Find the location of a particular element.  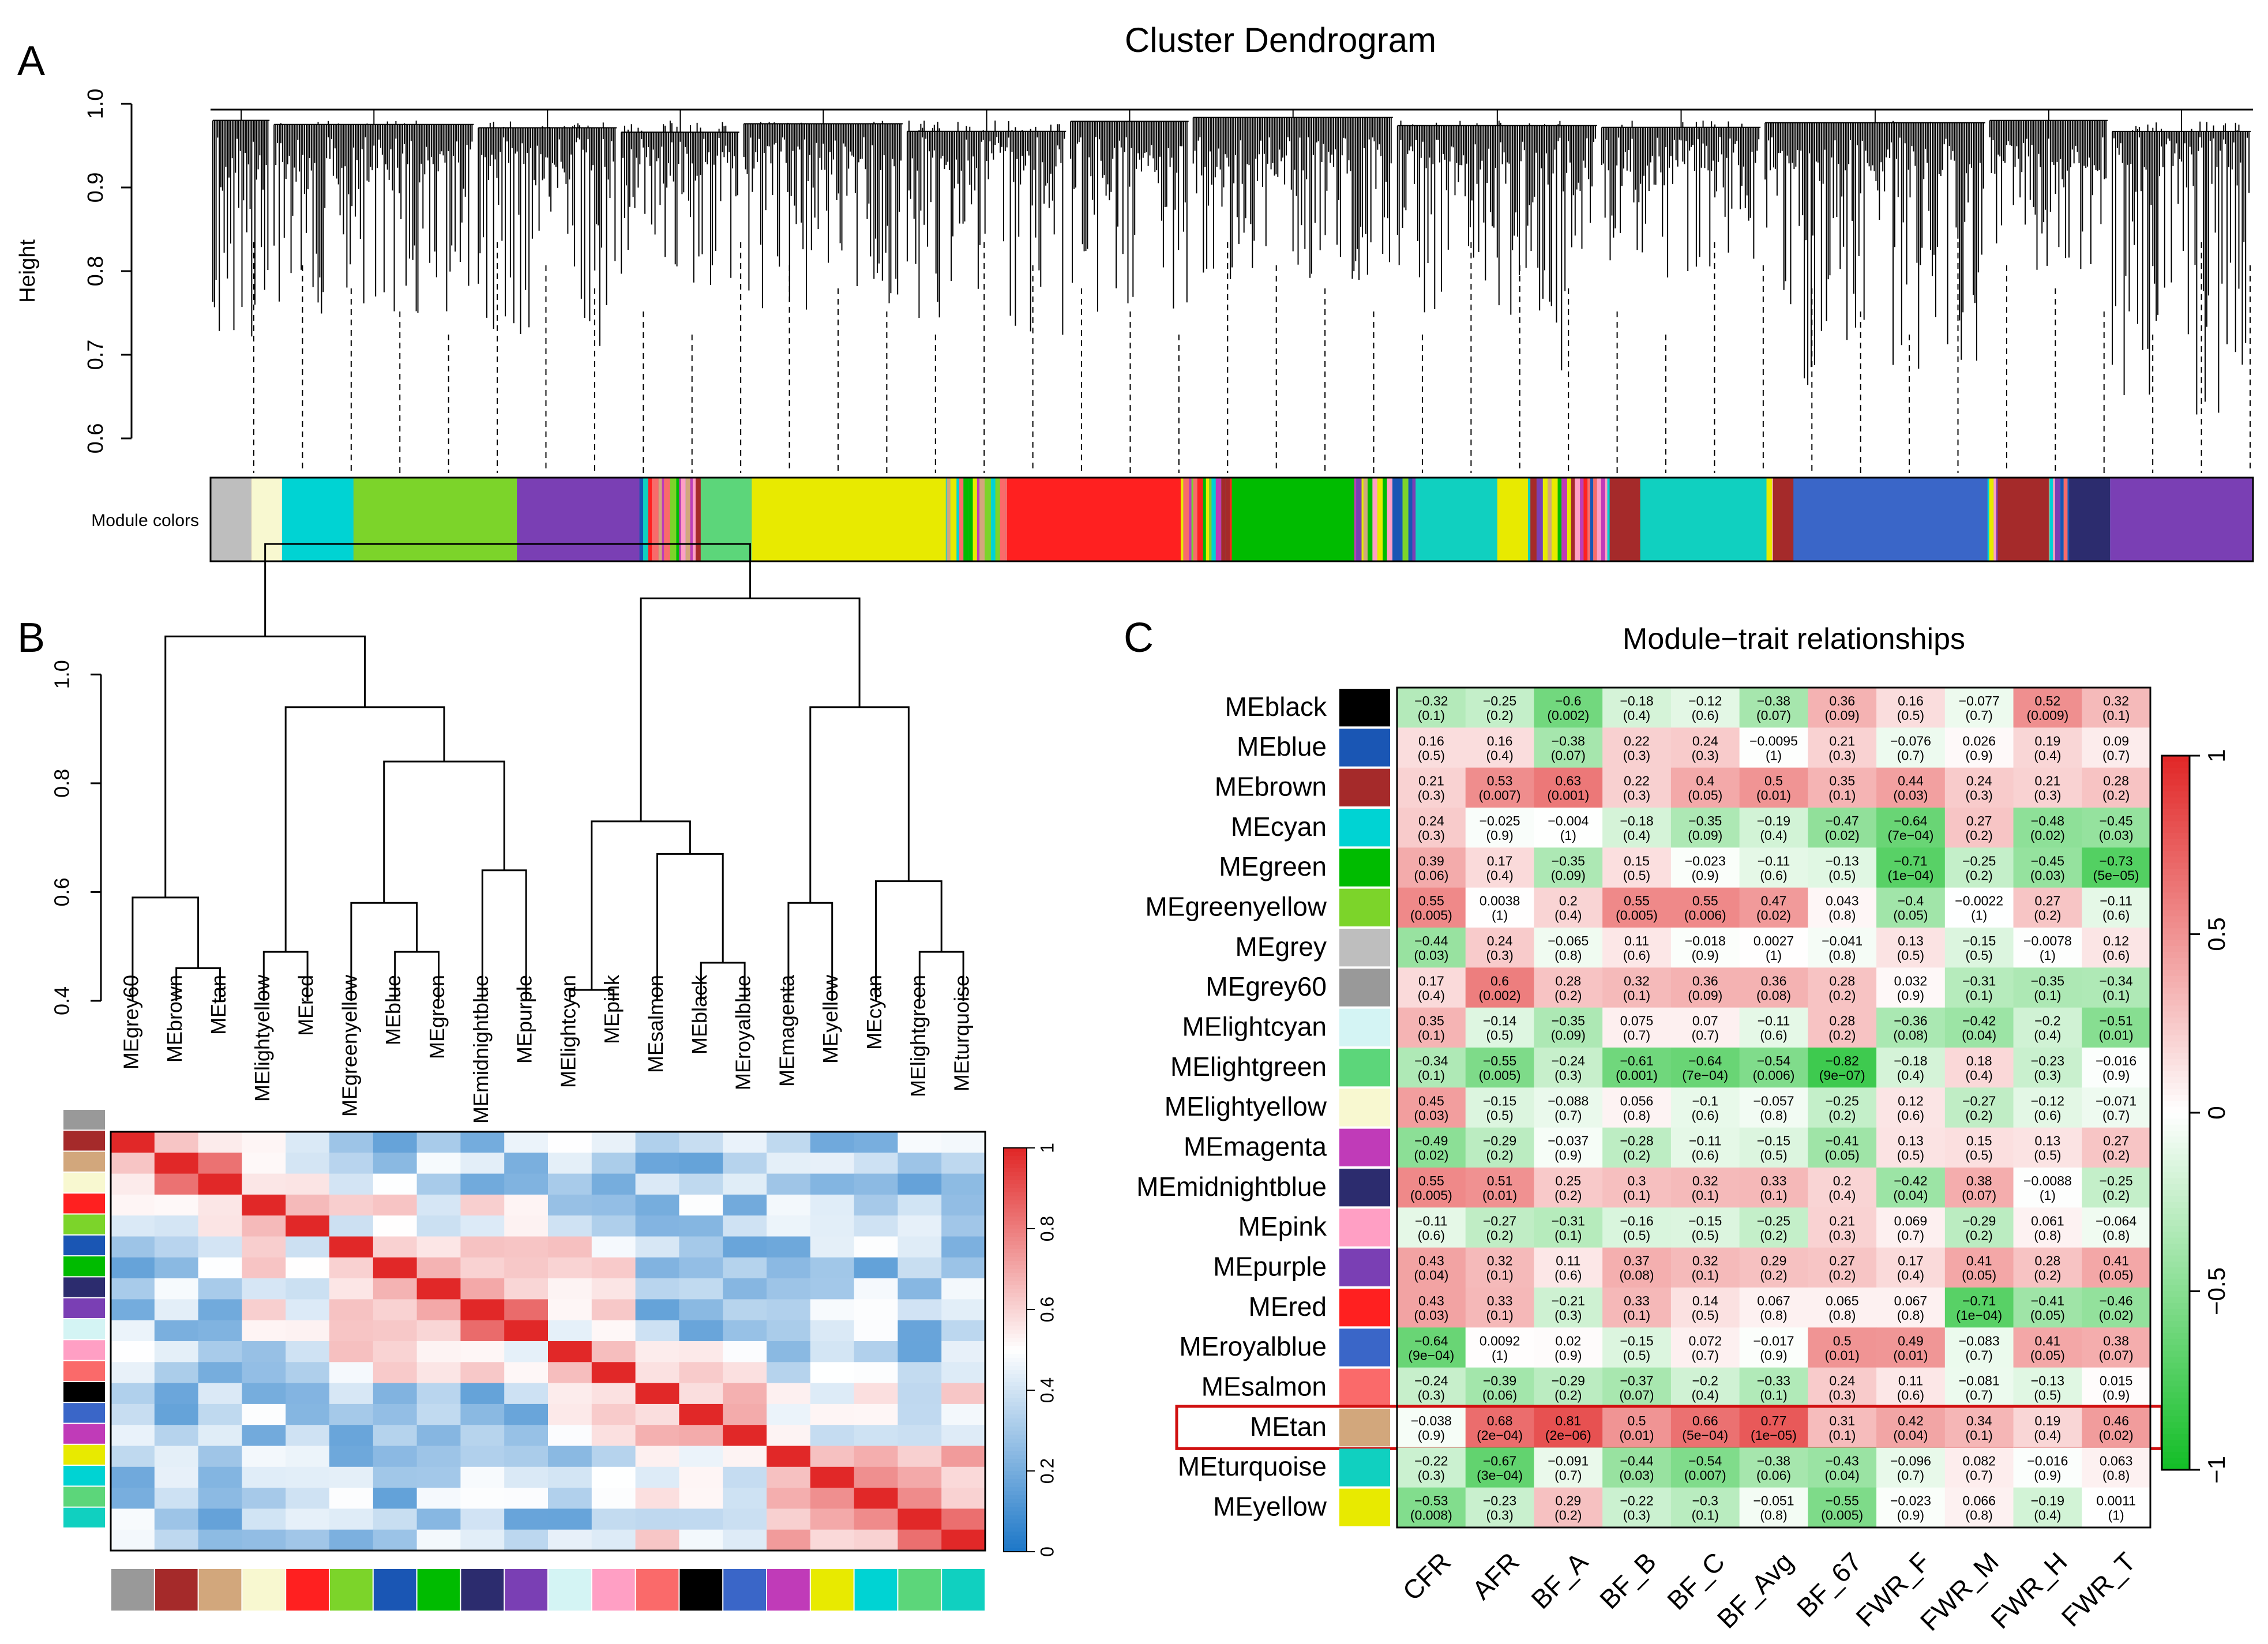

module-label: MEred is located at coordinates (306, 1005).